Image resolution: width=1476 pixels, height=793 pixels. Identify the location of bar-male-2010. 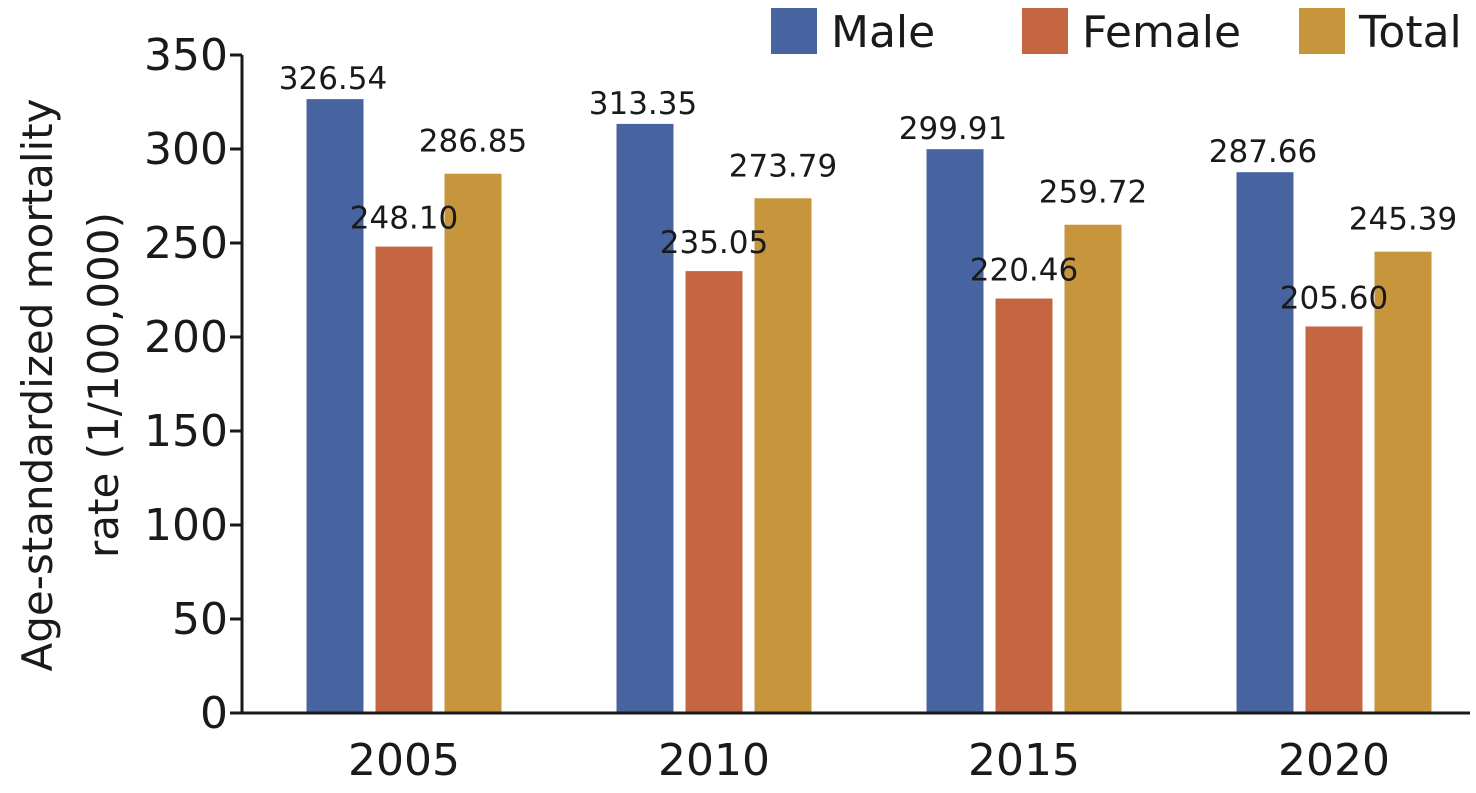
(645, 418).